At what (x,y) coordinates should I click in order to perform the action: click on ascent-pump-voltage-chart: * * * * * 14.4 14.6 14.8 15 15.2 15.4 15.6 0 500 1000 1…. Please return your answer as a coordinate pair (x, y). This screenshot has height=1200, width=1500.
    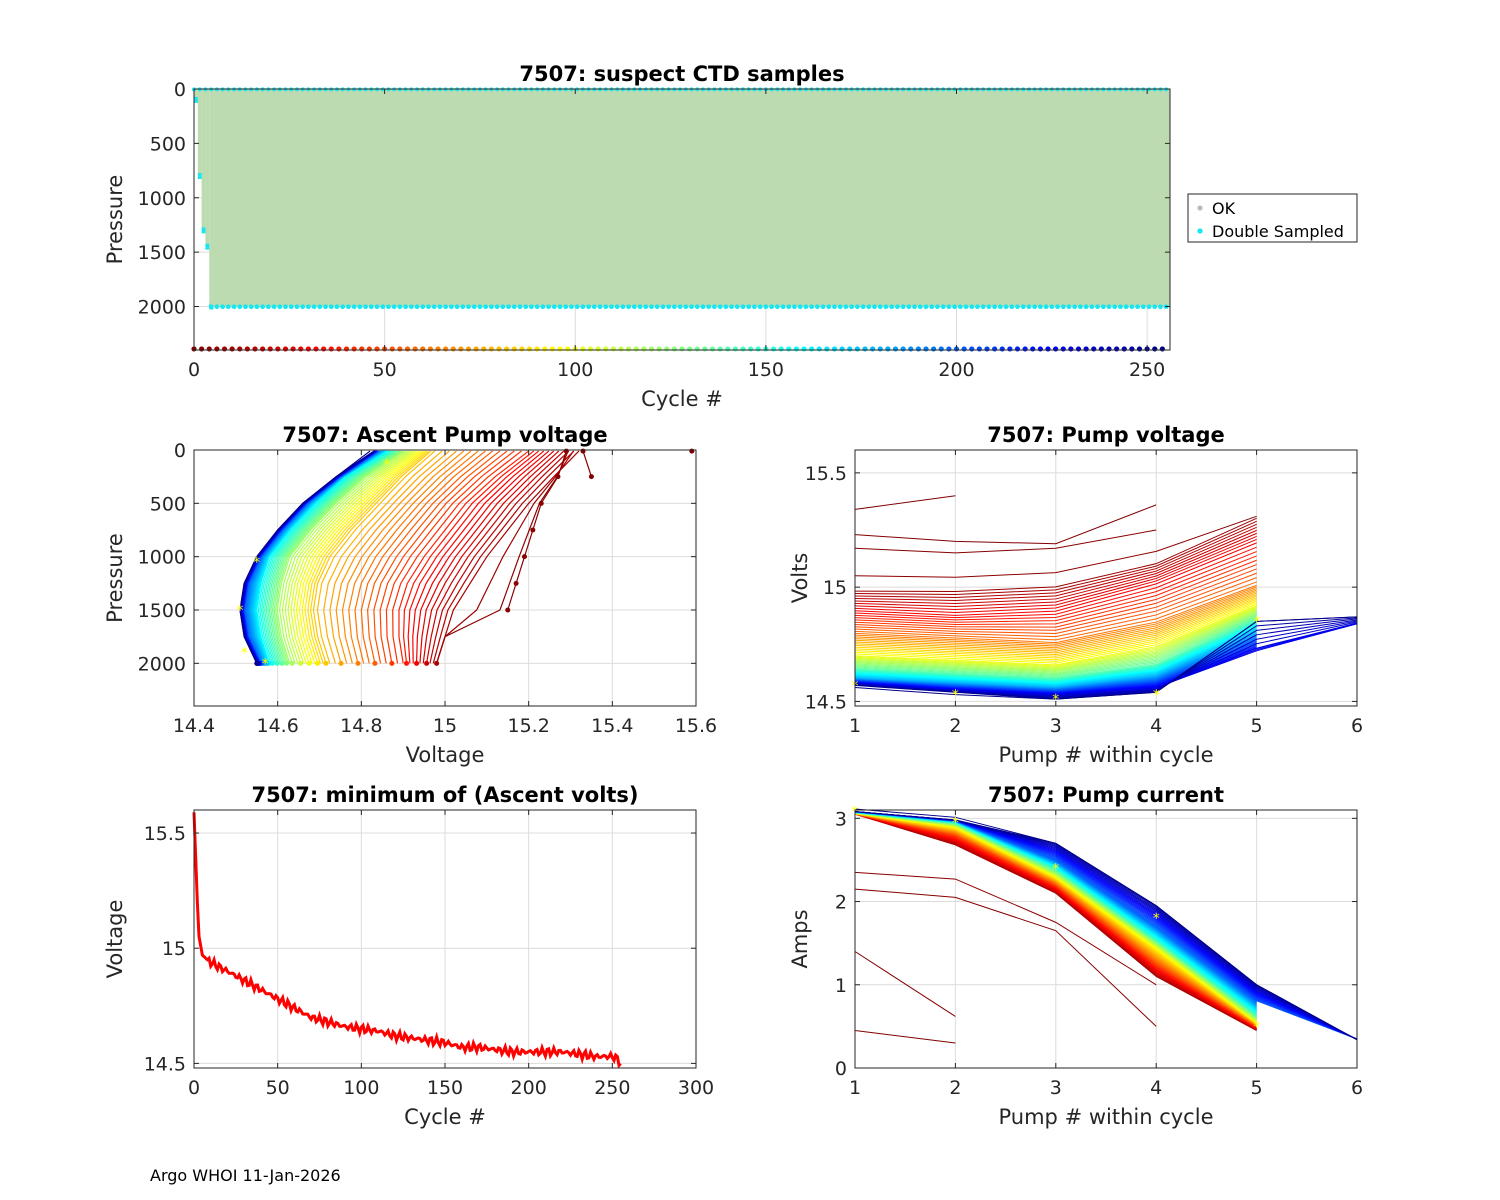
    Looking at the image, I should click on (410, 595).